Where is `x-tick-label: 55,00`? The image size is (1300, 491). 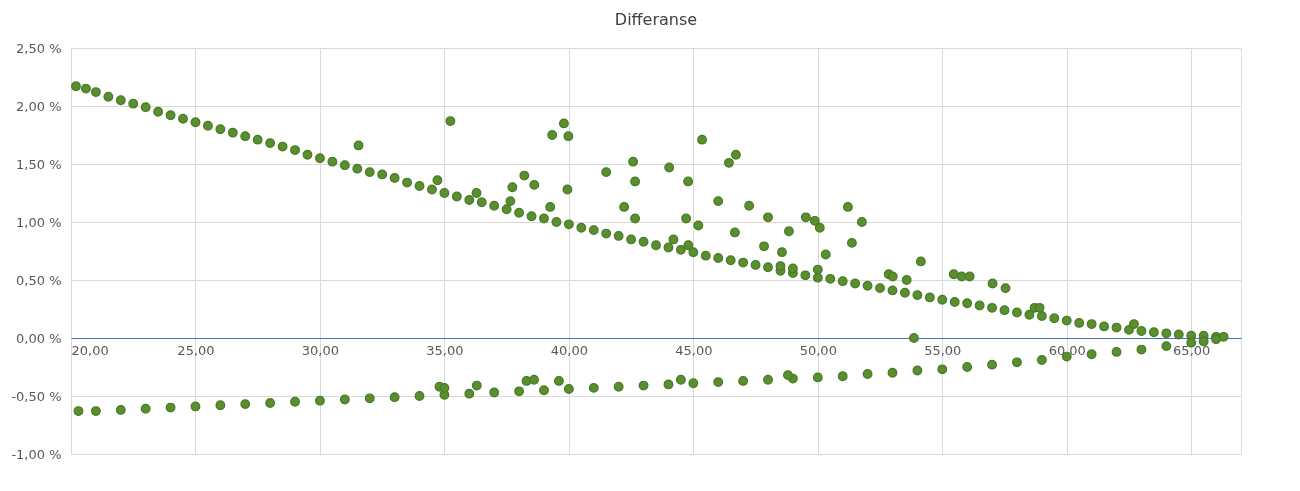
x-tick-label: 55,00 is located at coordinates (943, 350).